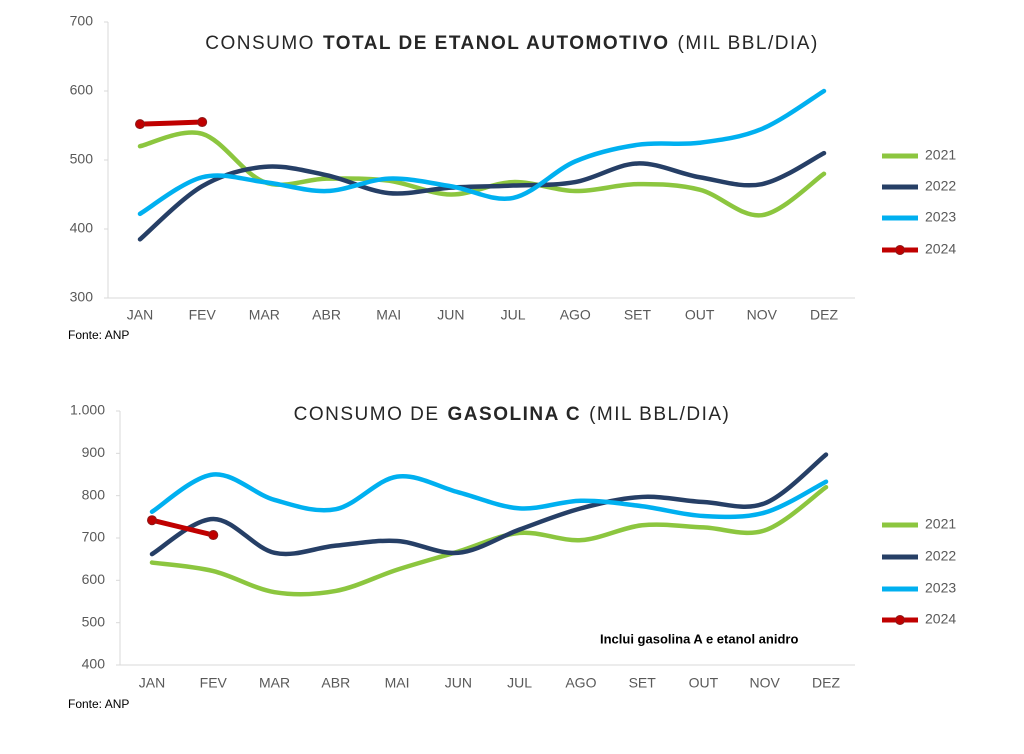 The width and height of the screenshot is (1024, 754). Describe the element at coordinates (367, 414) in the screenshot. I see `title-part: CONSUMO DE` at that location.